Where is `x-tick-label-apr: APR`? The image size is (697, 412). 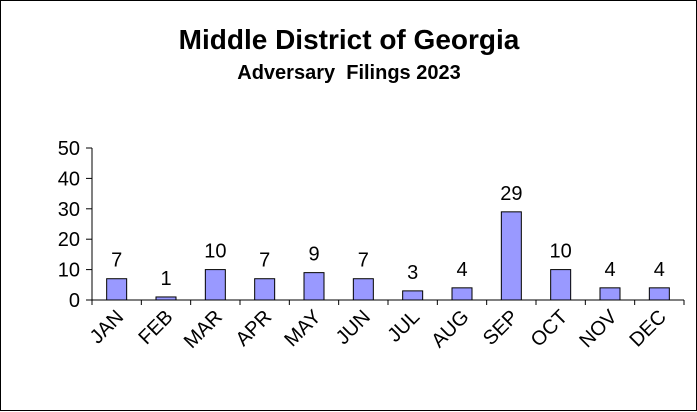
x-tick-label-apr: APR is located at coordinates (254, 328).